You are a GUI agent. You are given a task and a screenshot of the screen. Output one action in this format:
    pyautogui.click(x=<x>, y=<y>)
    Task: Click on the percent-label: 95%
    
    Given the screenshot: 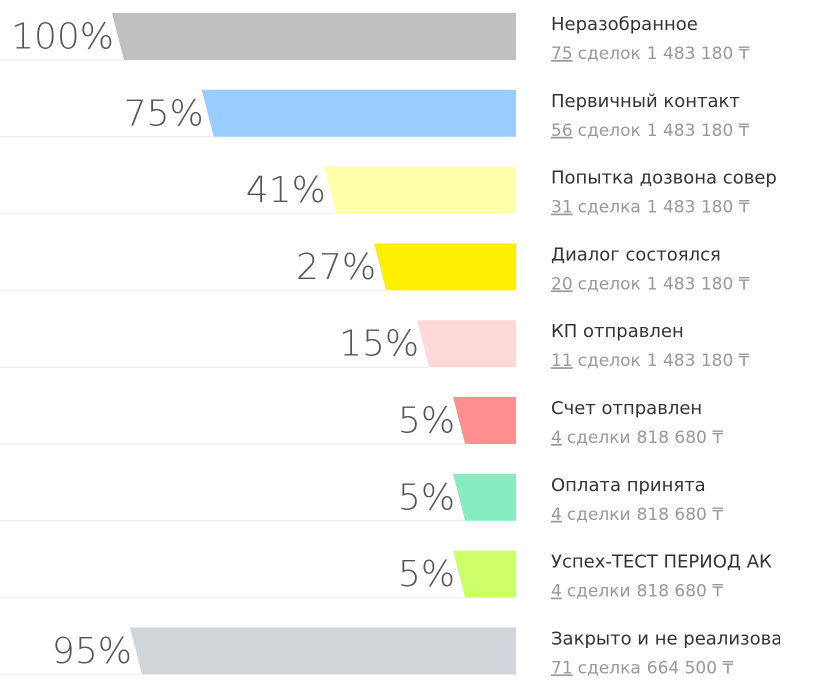 What is the action you would take?
    pyautogui.click(x=92, y=651)
    